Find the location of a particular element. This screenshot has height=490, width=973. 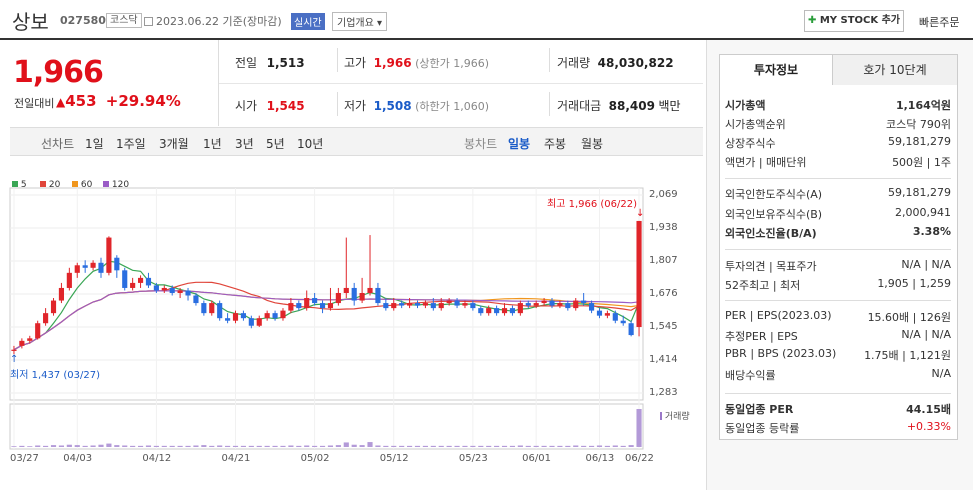

stock-header is located at coordinates (486, 20).